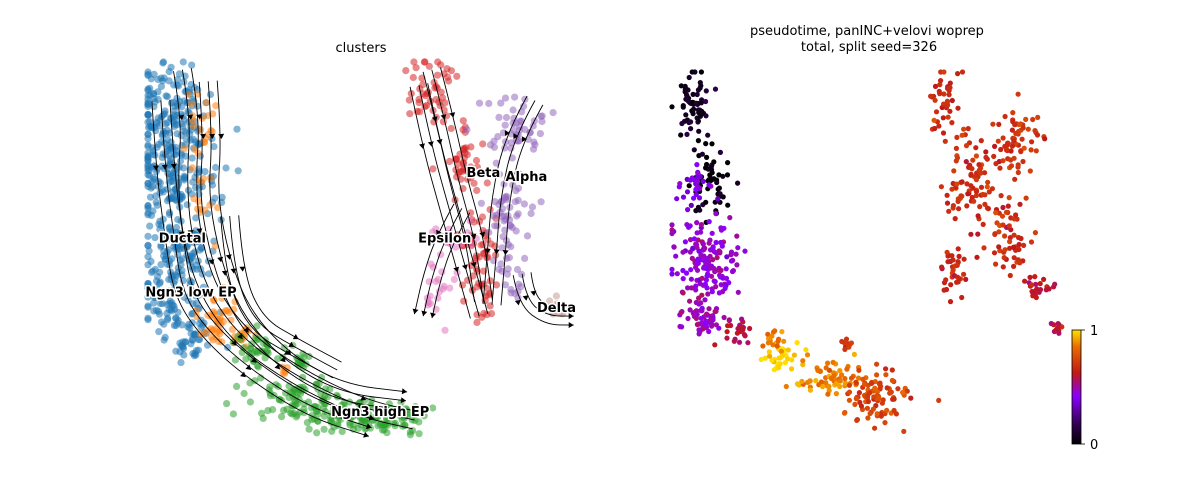 This screenshot has height=500, width=1200. I want to click on cluster-label-epsilon: Epsilon, so click(444, 239).